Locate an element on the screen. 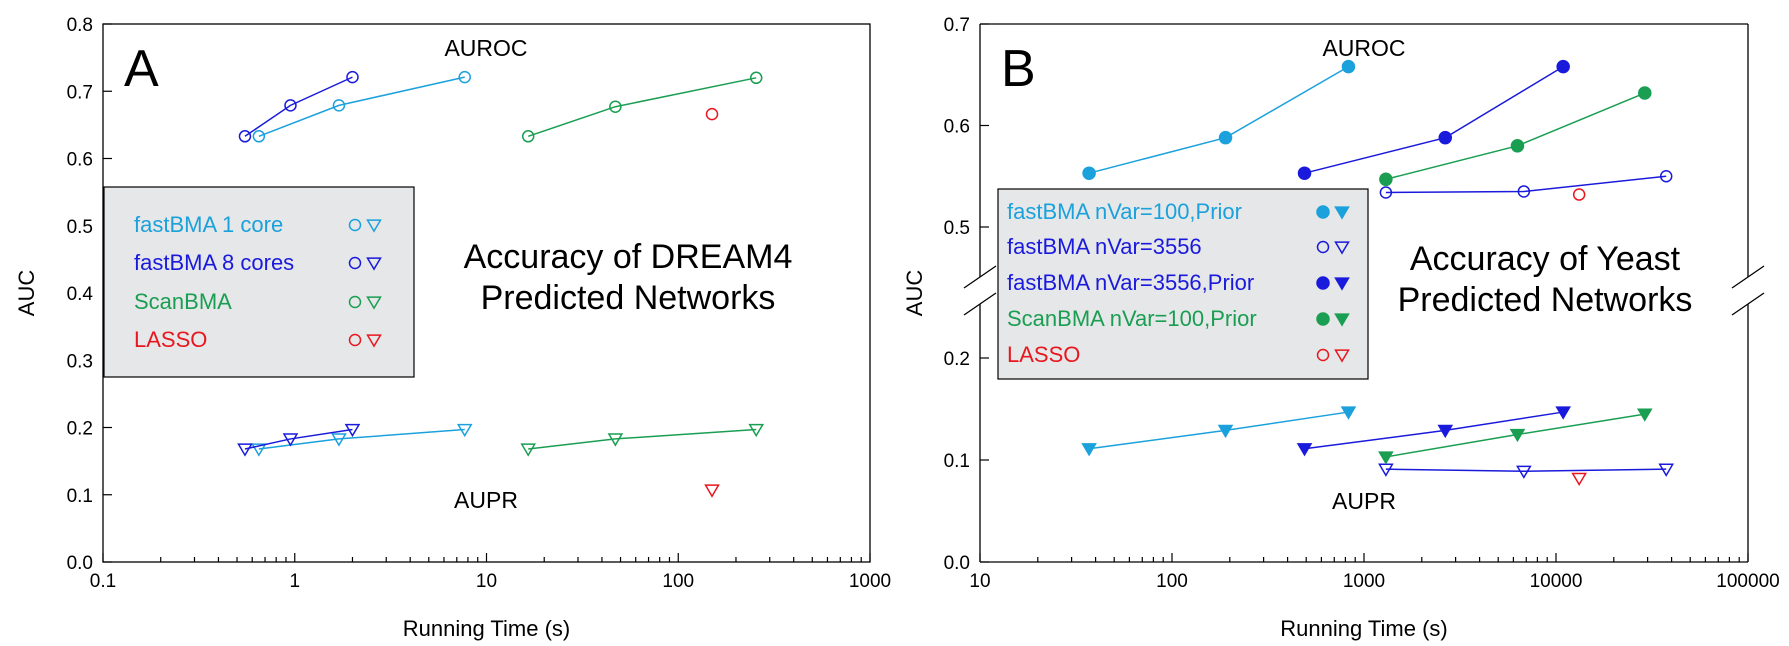  panel-b-legend-label: ScanBMA nVar=100,Prior is located at coordinates (1132, 318).